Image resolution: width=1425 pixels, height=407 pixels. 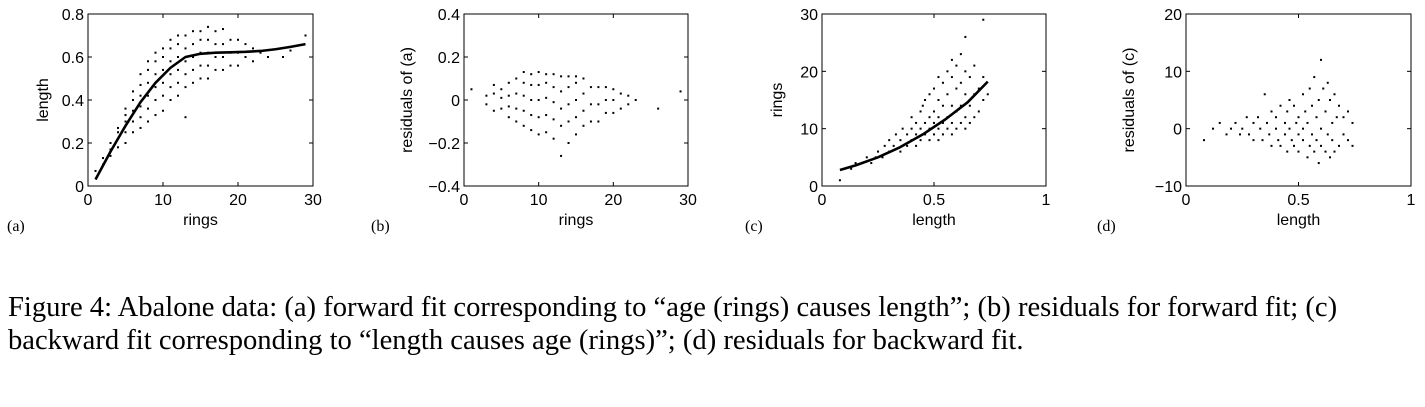 What do you see at coordinates (238, 200) in the screenshot?
I see `x-tick-label: 20` at bounding box center [238, 200].